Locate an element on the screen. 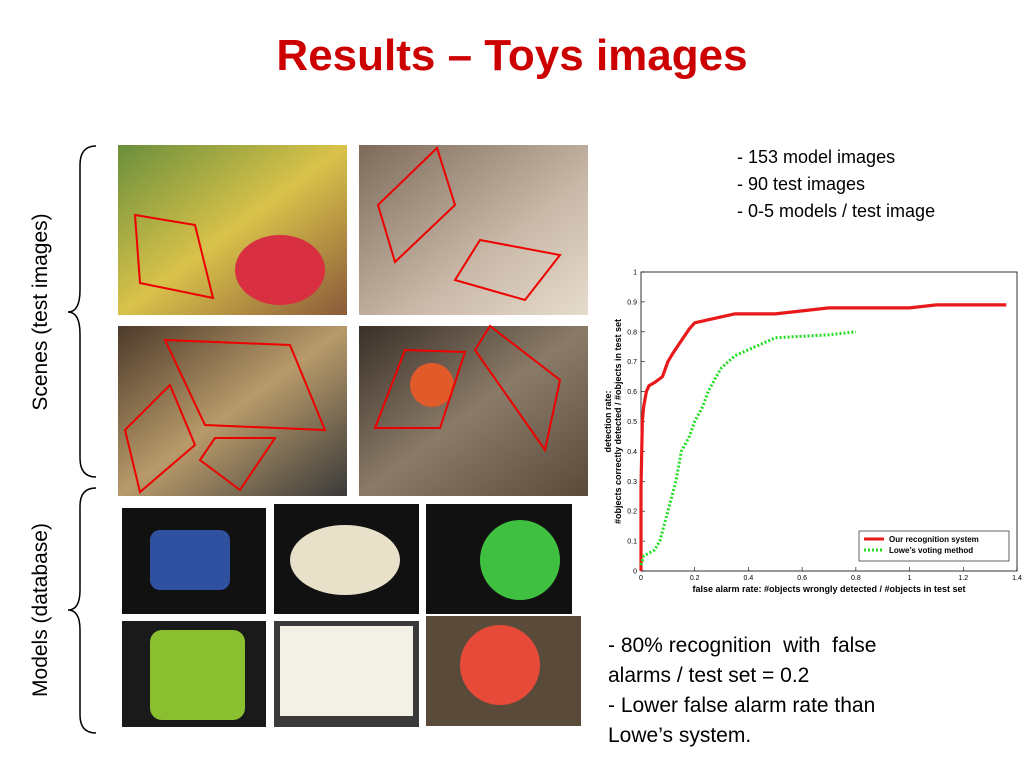 The height and width of the screenshot is (768, 1024). conclusion-line: - Lower false alarm rate than is located at coordinates (741, 705).